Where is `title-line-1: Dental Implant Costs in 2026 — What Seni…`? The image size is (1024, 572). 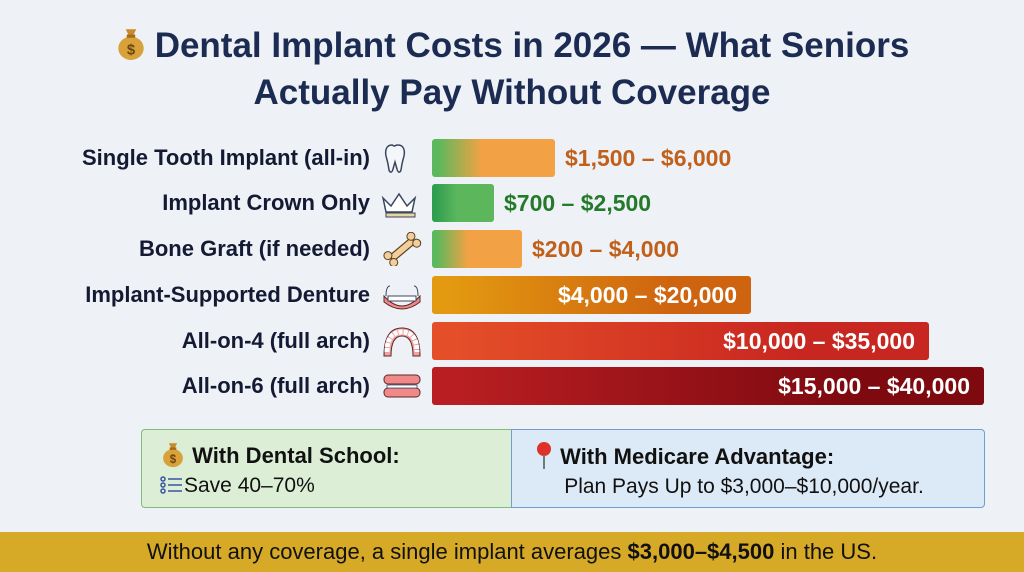 title-line-1: Dental Implant Costs in 2026 — What Seni… is located at coordinates (532, 45).